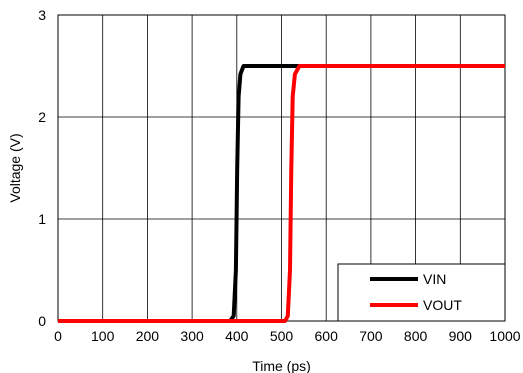 The height and width of the screenshot is (373, 523). Describe the element at coordinates (42, 15) in the screenshot. I see `y-tick-label: 3` at that location.